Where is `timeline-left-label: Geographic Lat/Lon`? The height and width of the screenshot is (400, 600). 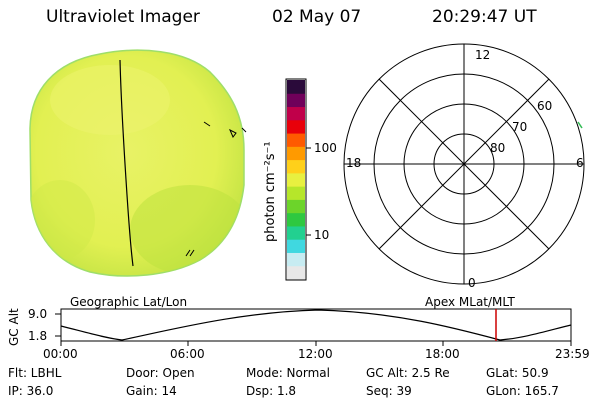
timeline-left-label: Geographic Lat/Lon is located at coordinates (129, 302).